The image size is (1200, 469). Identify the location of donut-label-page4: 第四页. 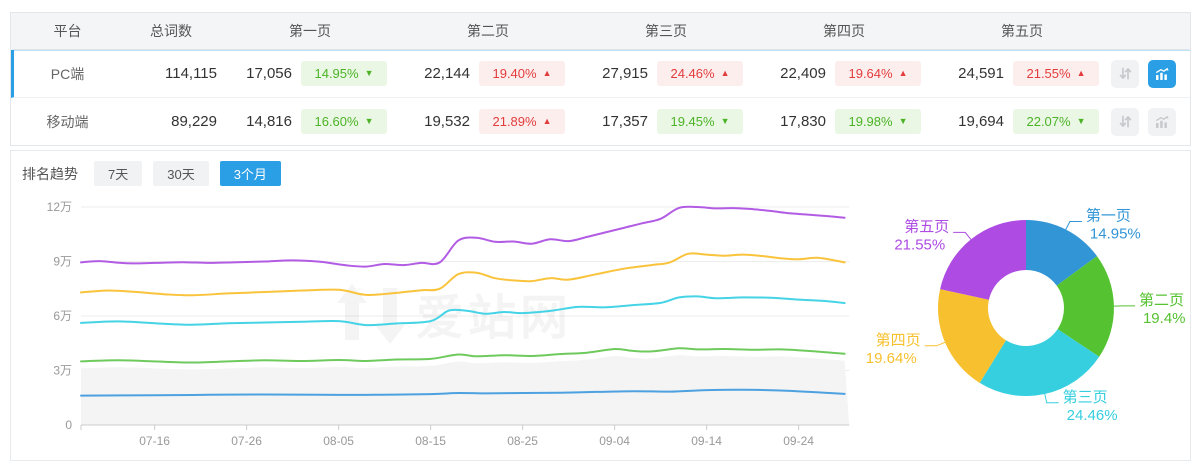
(898, 340).